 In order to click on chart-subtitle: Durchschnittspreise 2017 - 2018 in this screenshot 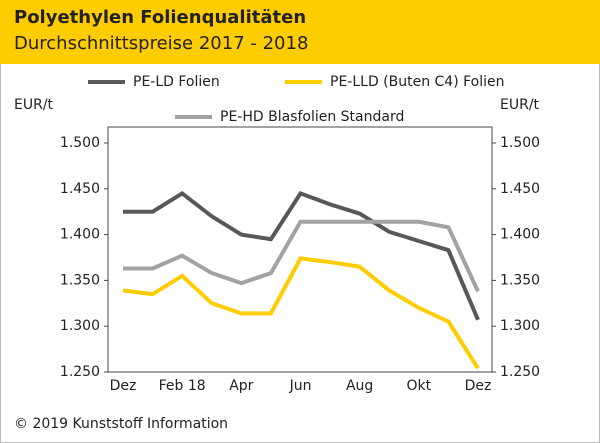, I will do `click(161, 43)`.